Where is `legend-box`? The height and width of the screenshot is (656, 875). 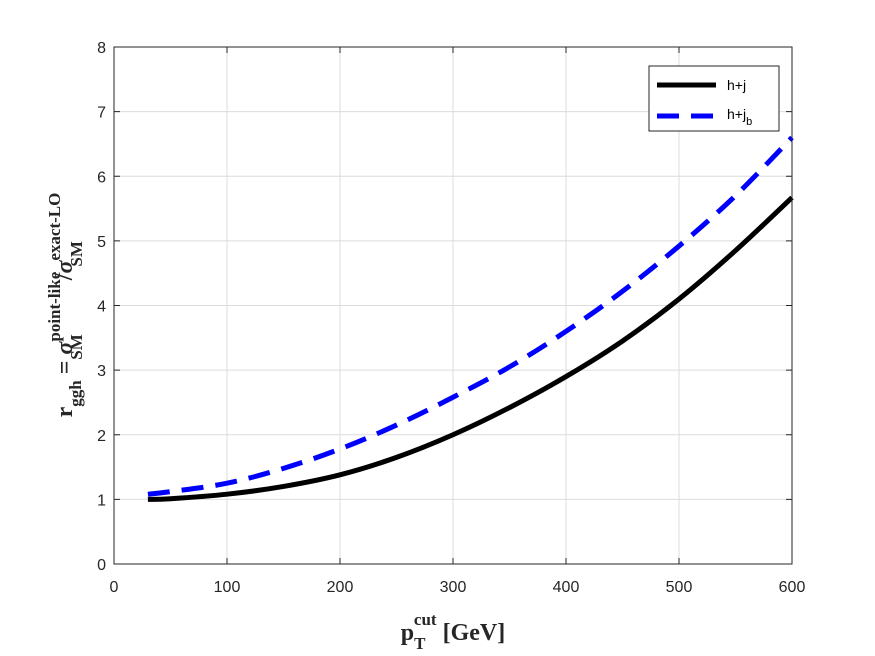 legend-box is located at coordinates (714, 98).